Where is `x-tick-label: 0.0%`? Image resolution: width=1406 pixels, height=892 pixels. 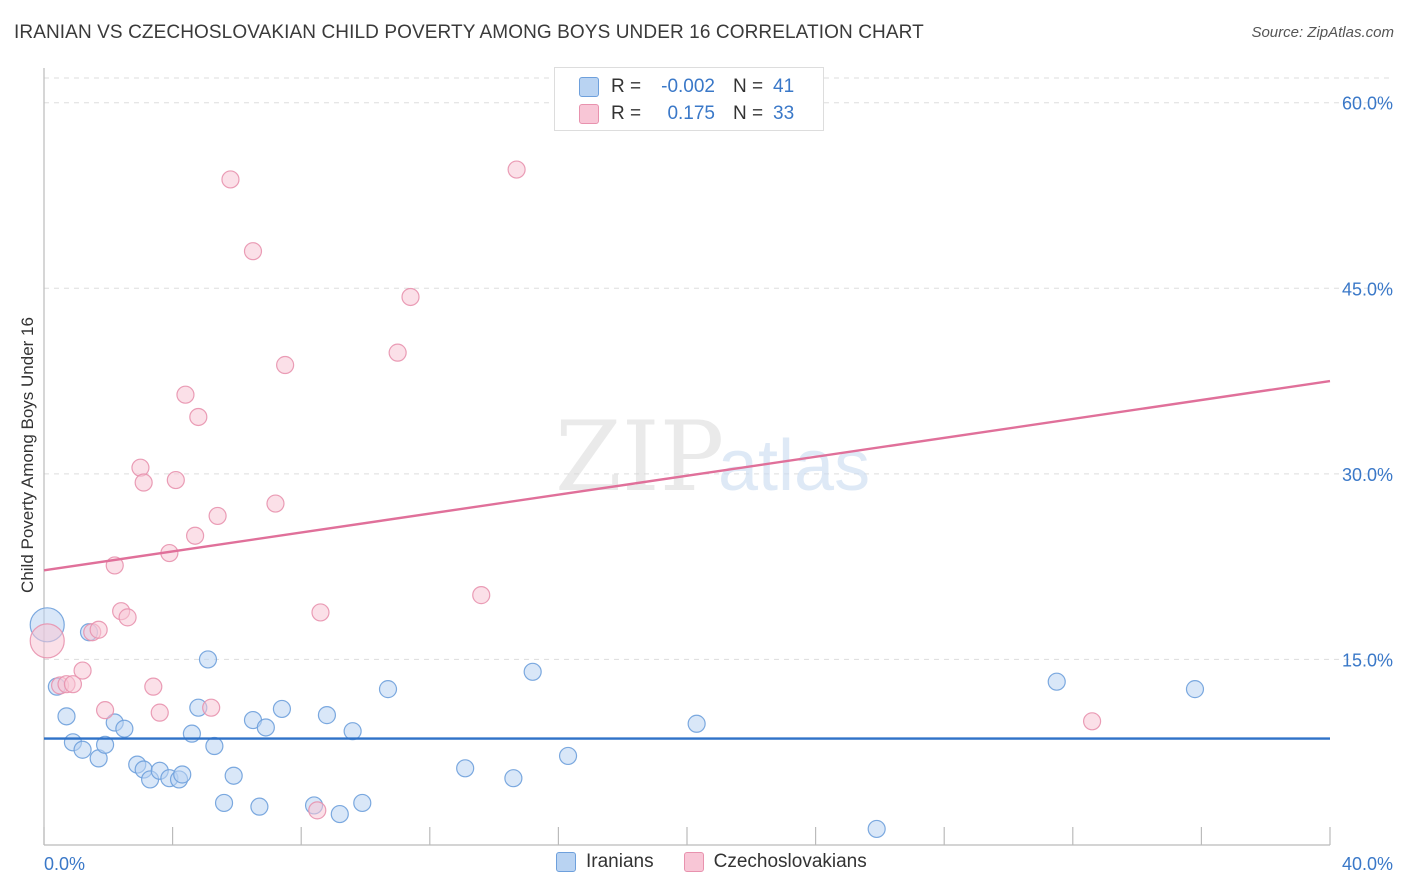
x-tick-label: 0.0% is located at coordinates (64, 864).